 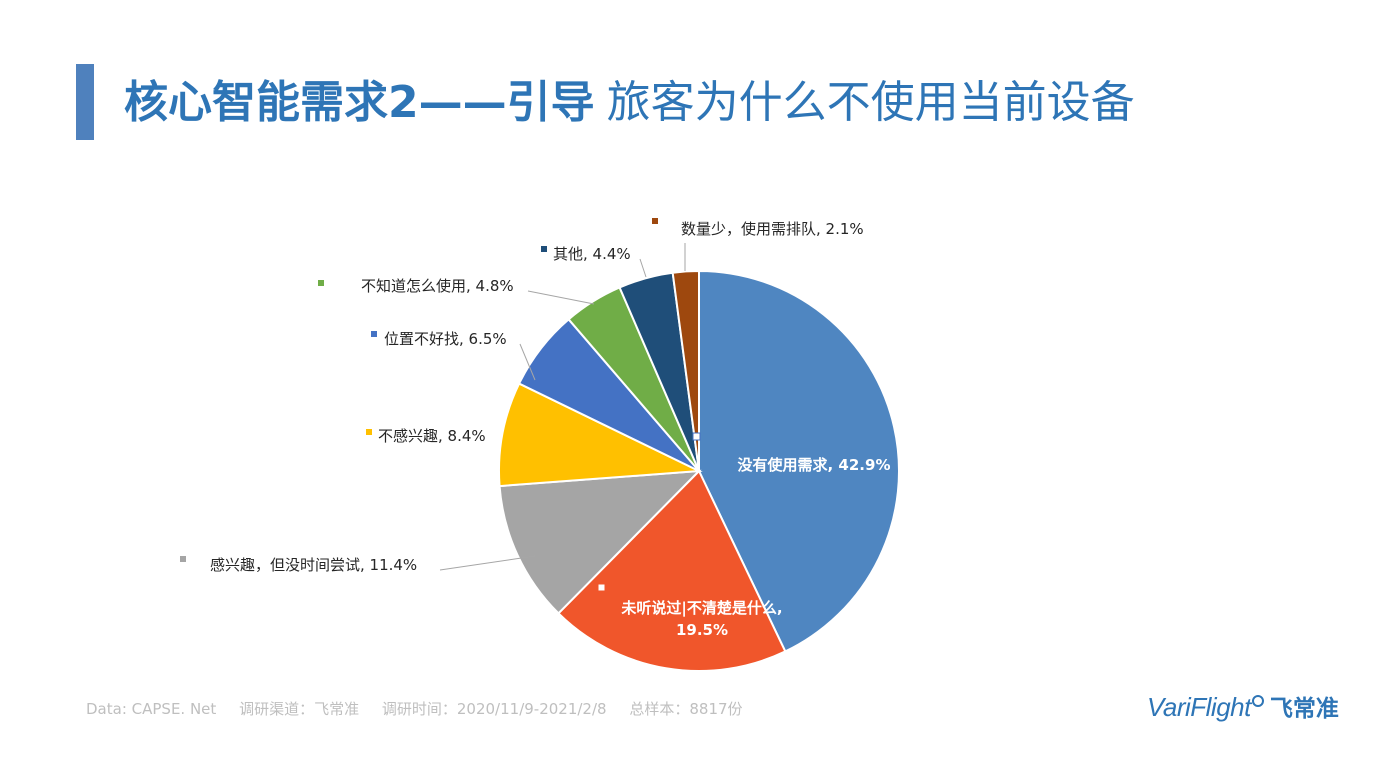 I want to click on footer-period: 调研时间：2020/11/9-2021/2/8, so click(x=494, y=709).